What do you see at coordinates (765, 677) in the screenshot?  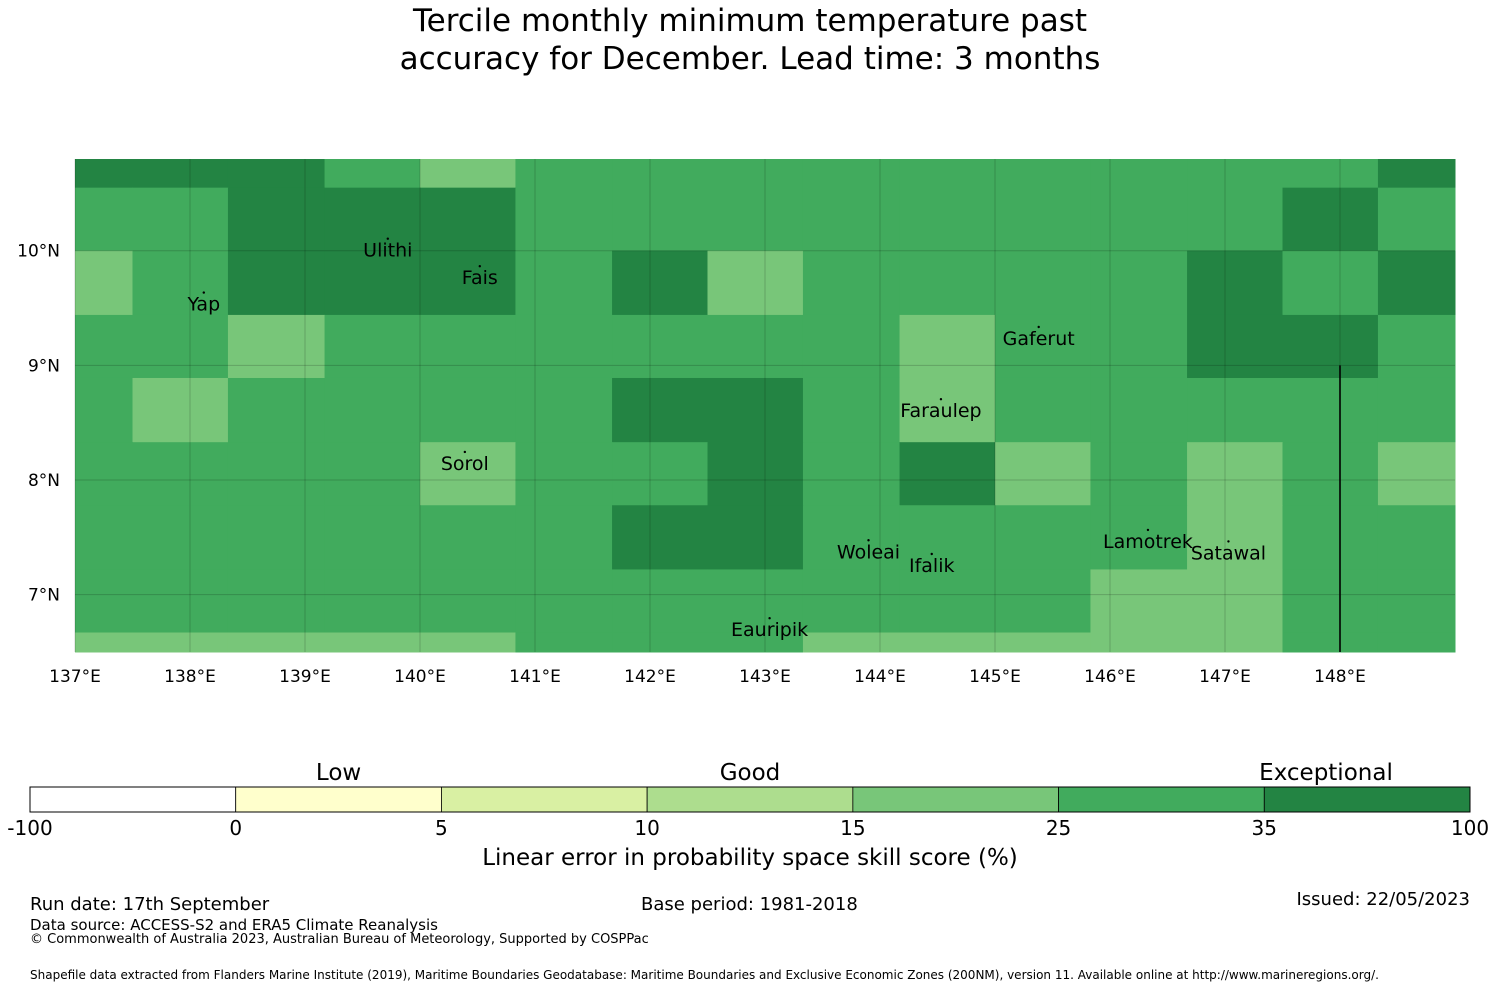 I see `longitude-tick-label: 143°E` at bounding box center [765, 677].